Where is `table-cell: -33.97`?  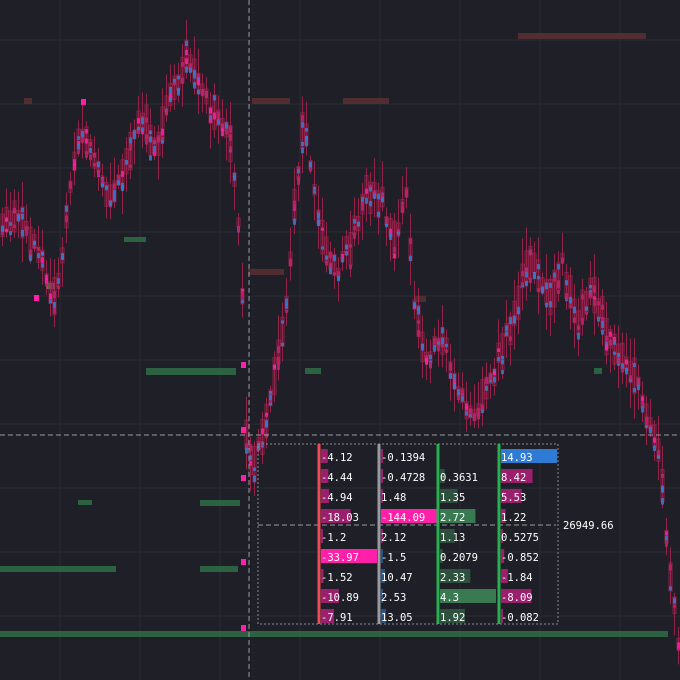 table-cell: -33.97 is located at coordinates (340, 558).